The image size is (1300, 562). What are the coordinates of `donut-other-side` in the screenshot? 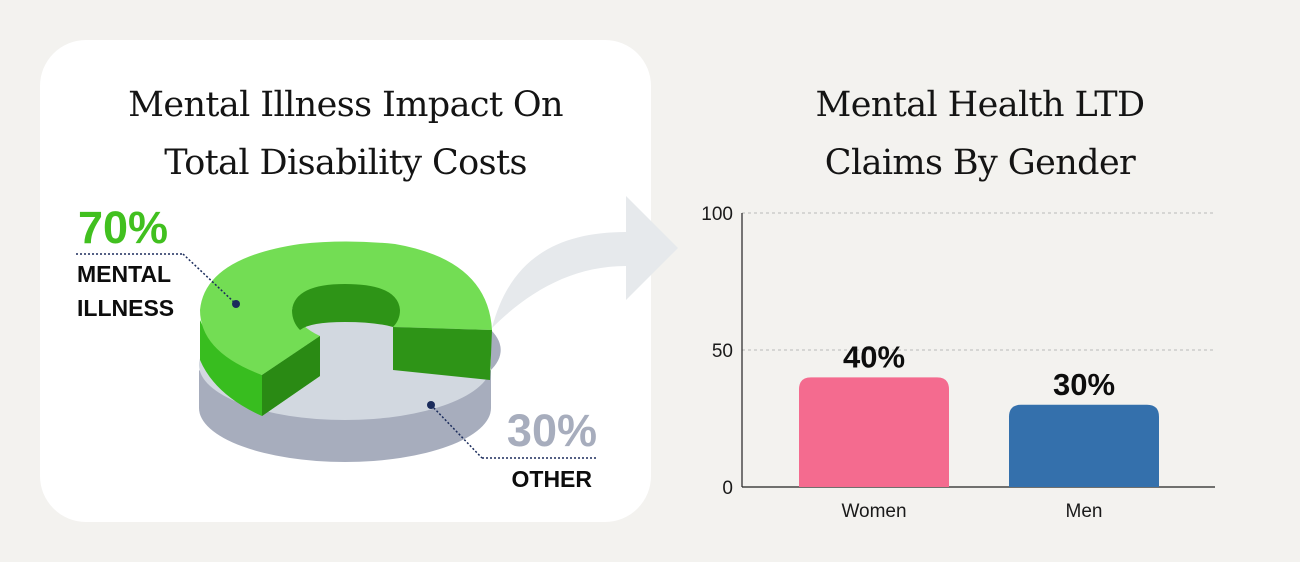 It's located at (350, 396).